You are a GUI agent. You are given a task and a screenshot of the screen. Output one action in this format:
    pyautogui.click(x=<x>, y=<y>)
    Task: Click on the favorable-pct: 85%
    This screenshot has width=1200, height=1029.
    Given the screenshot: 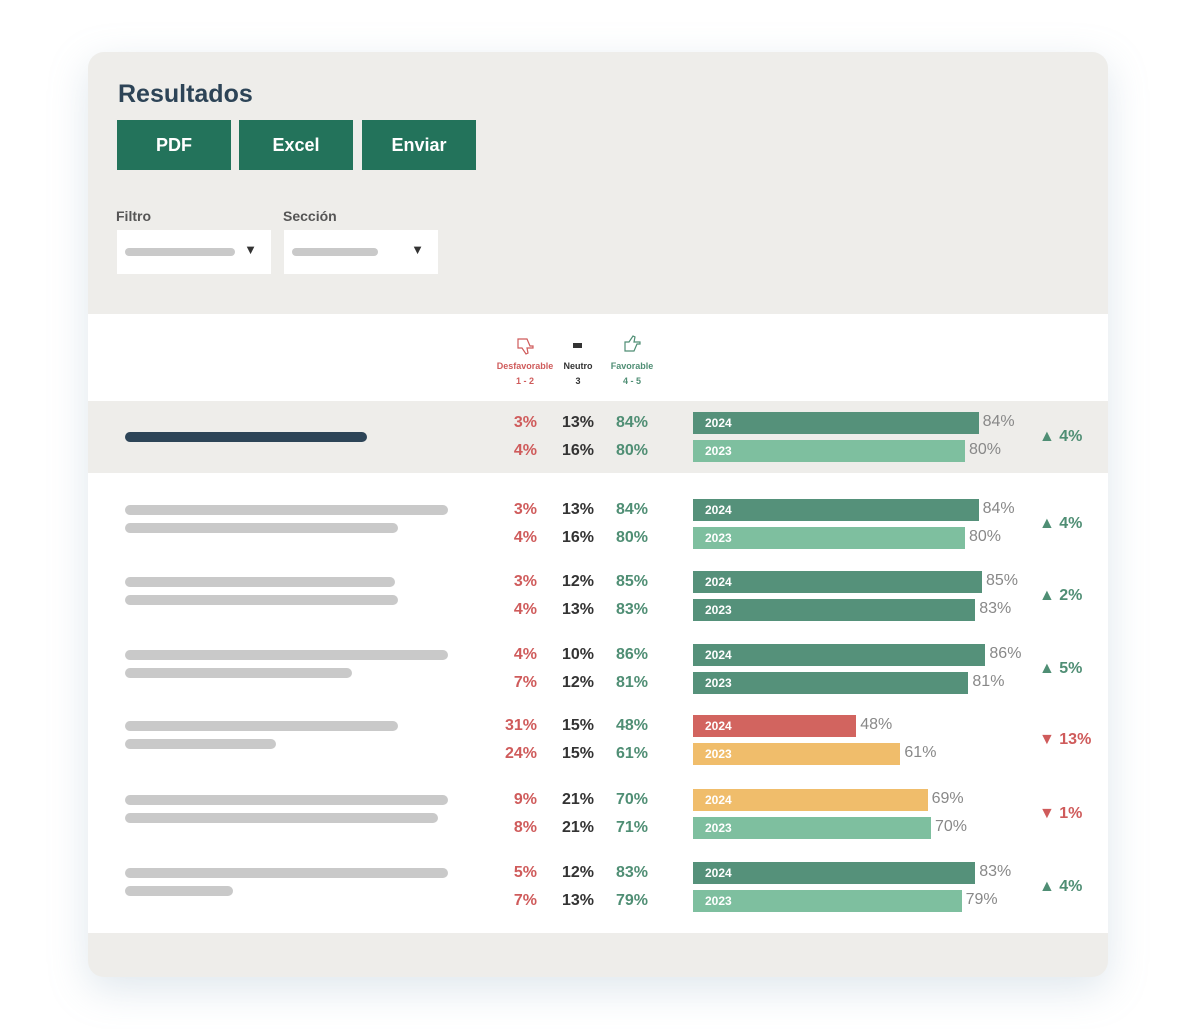 What is the action you would take?
    pyautogui.click(x=632, y=581)
    